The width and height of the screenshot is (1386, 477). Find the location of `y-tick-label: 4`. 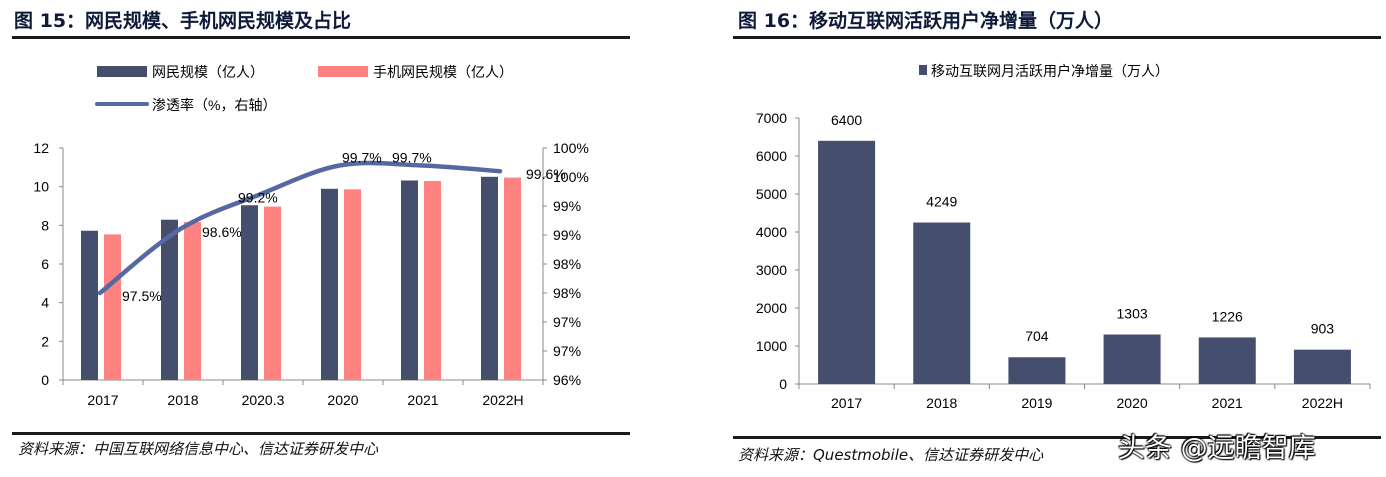

y-tick-label: 4 is located at coordinates (45, 303).